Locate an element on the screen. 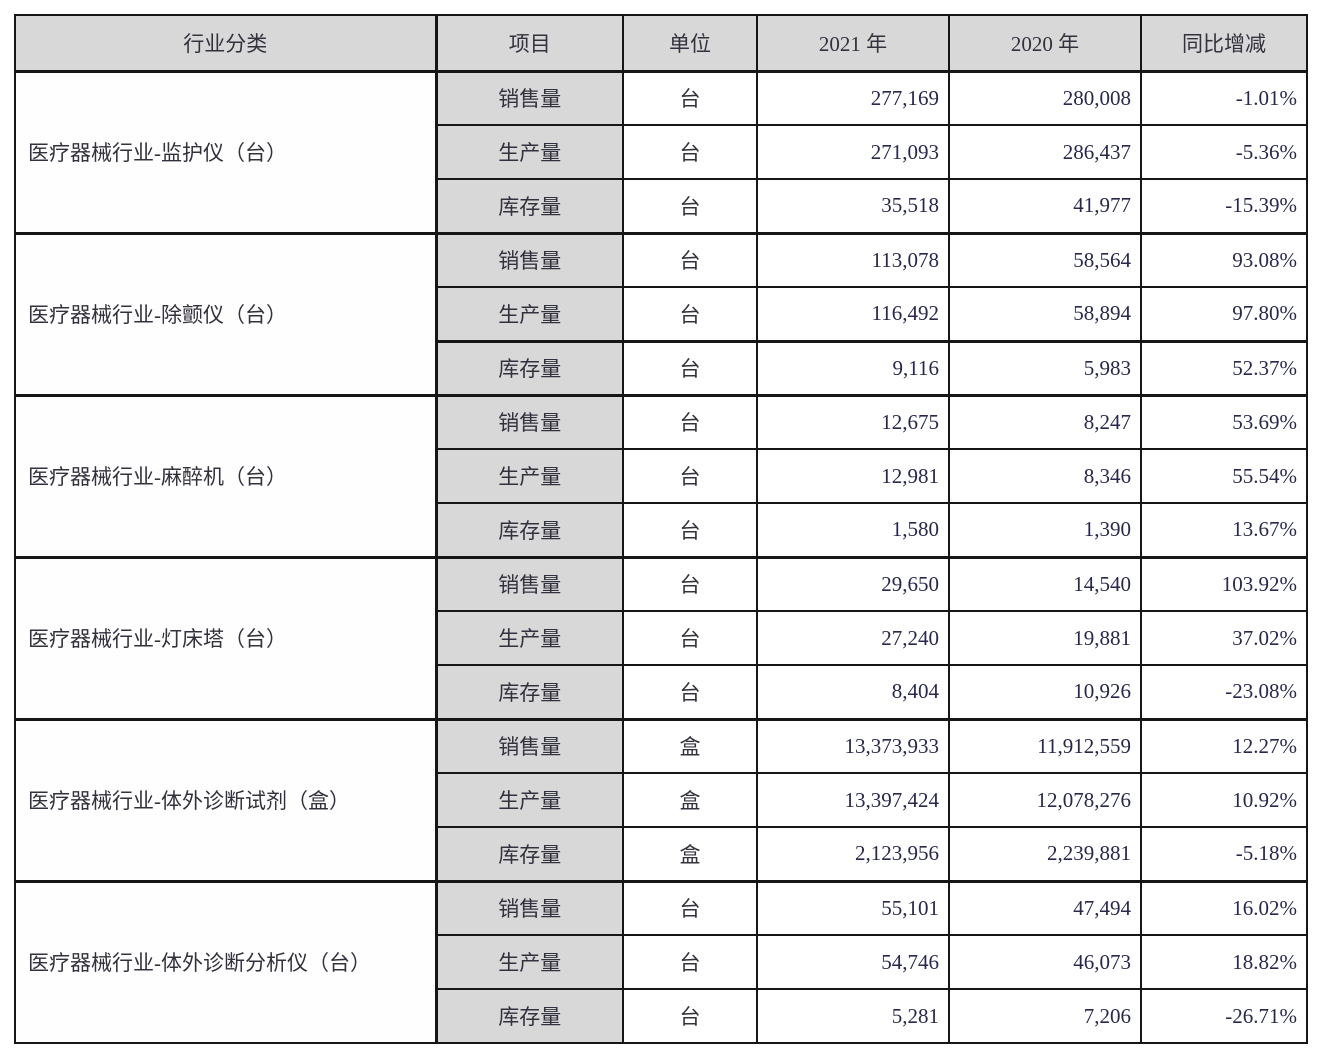  value-2020-cell: 12,078,276 is located at coordinates (1045, 800).